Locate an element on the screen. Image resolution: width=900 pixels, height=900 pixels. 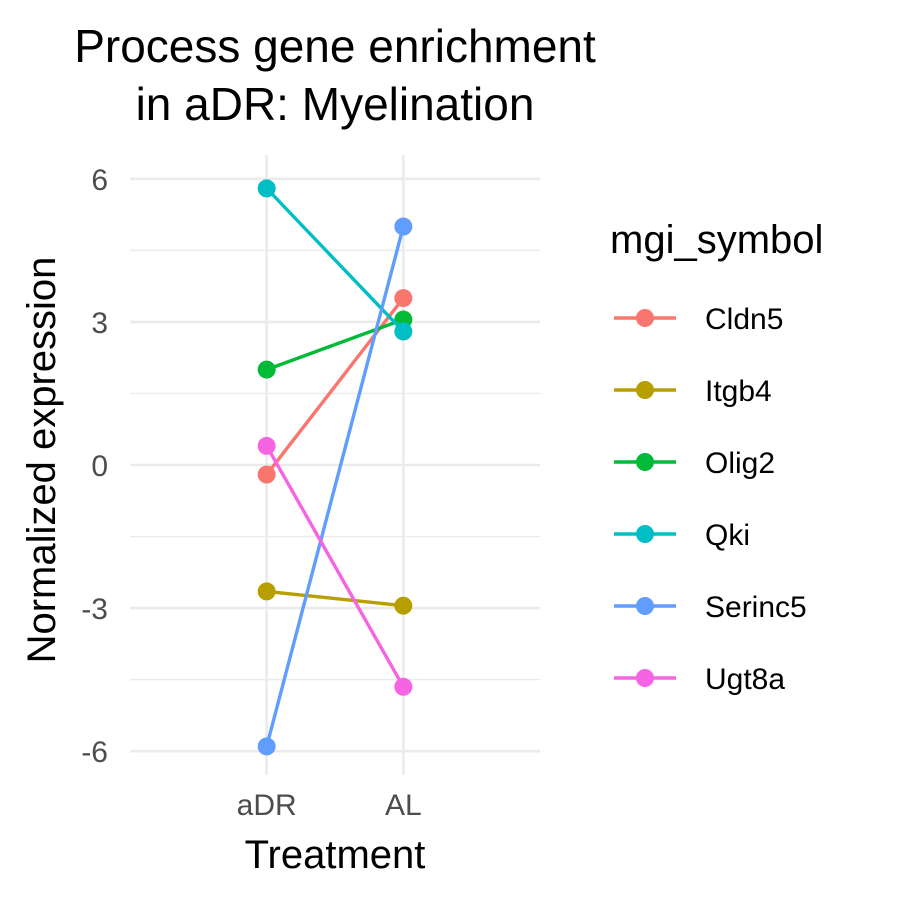
legend-item: Olig2 is located at coordinates (694, 463).